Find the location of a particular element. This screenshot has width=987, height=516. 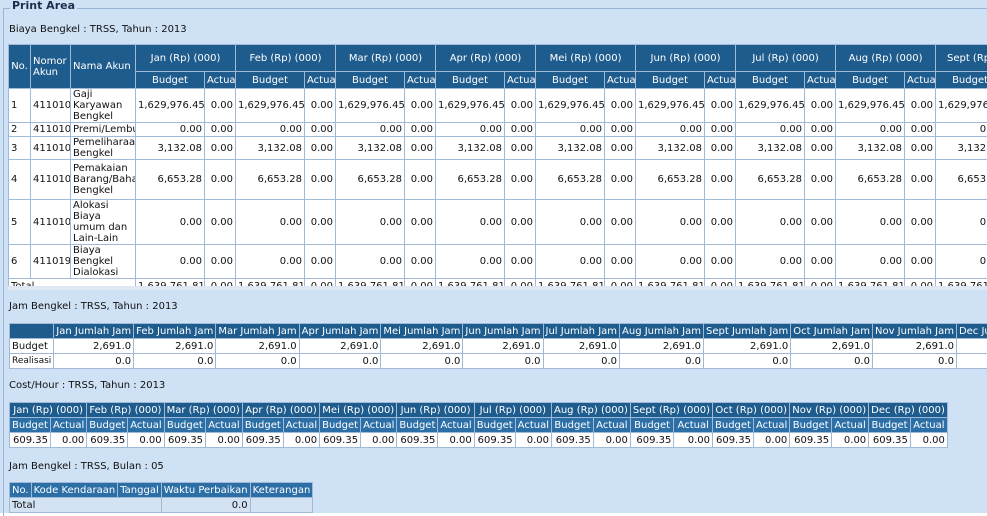

month-header: Mar (Rp) (000) is located at coordinates (386, 58).